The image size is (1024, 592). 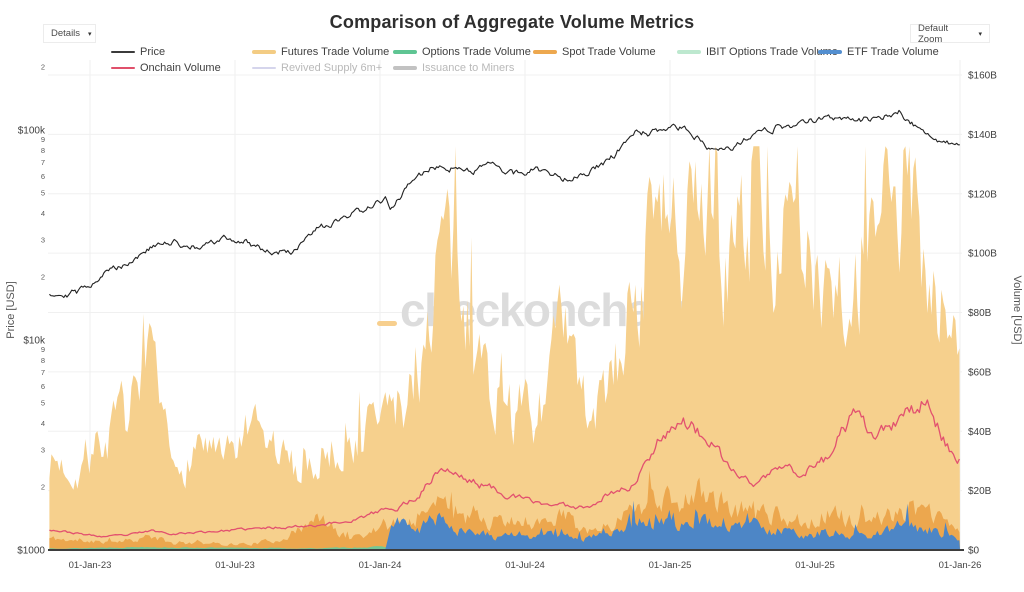 What do you see at coordinates (387, 323) in the screenshot?
I see `watermark-dash` at bounding box center [387, 323].